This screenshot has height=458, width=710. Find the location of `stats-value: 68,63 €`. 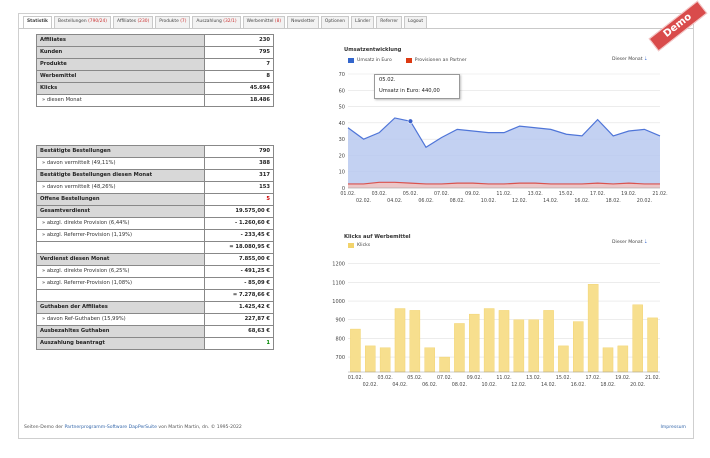

stats-value: 68,63 € is located at coordinates (239, 331).